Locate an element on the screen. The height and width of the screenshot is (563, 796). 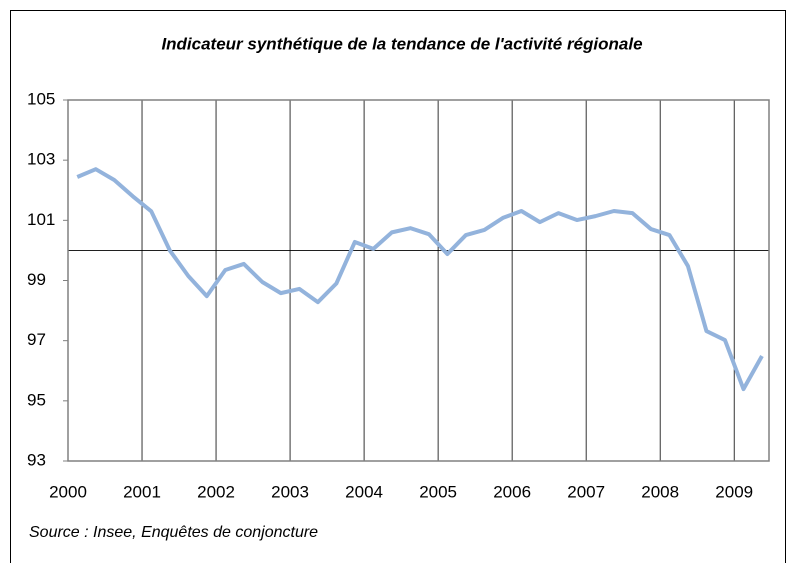
y-tick-label: 101 is located at coordinates (41, 219).